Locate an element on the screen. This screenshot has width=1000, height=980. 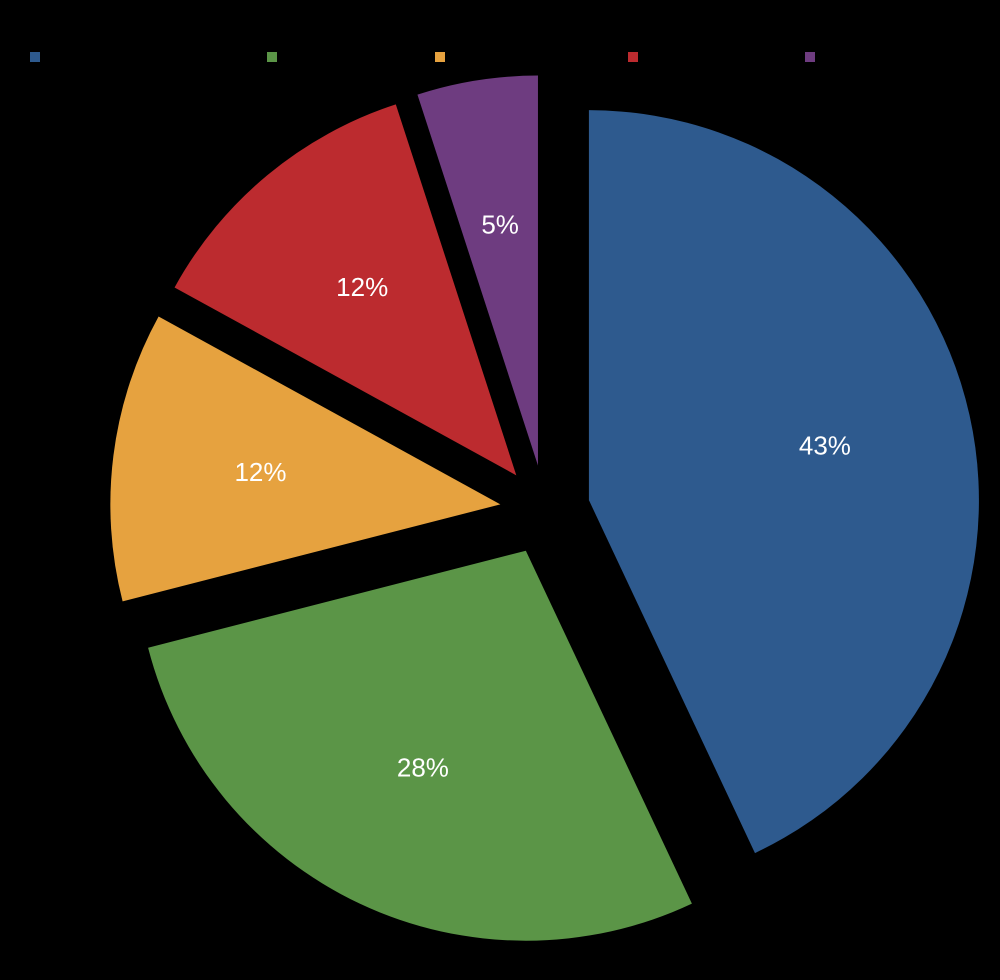
pie-slice-label: 5% is located at coordinates (500, 225).